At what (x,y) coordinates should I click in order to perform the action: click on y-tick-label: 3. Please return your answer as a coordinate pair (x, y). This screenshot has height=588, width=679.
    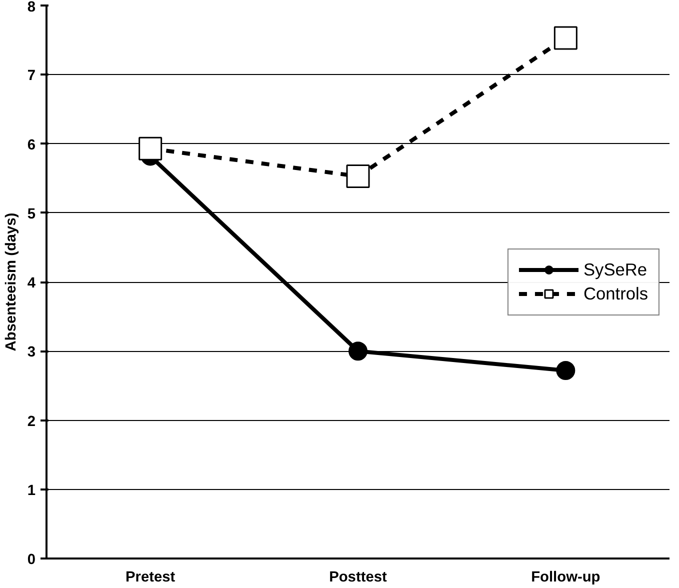
    Looking at the image, I should click on (31, 352).